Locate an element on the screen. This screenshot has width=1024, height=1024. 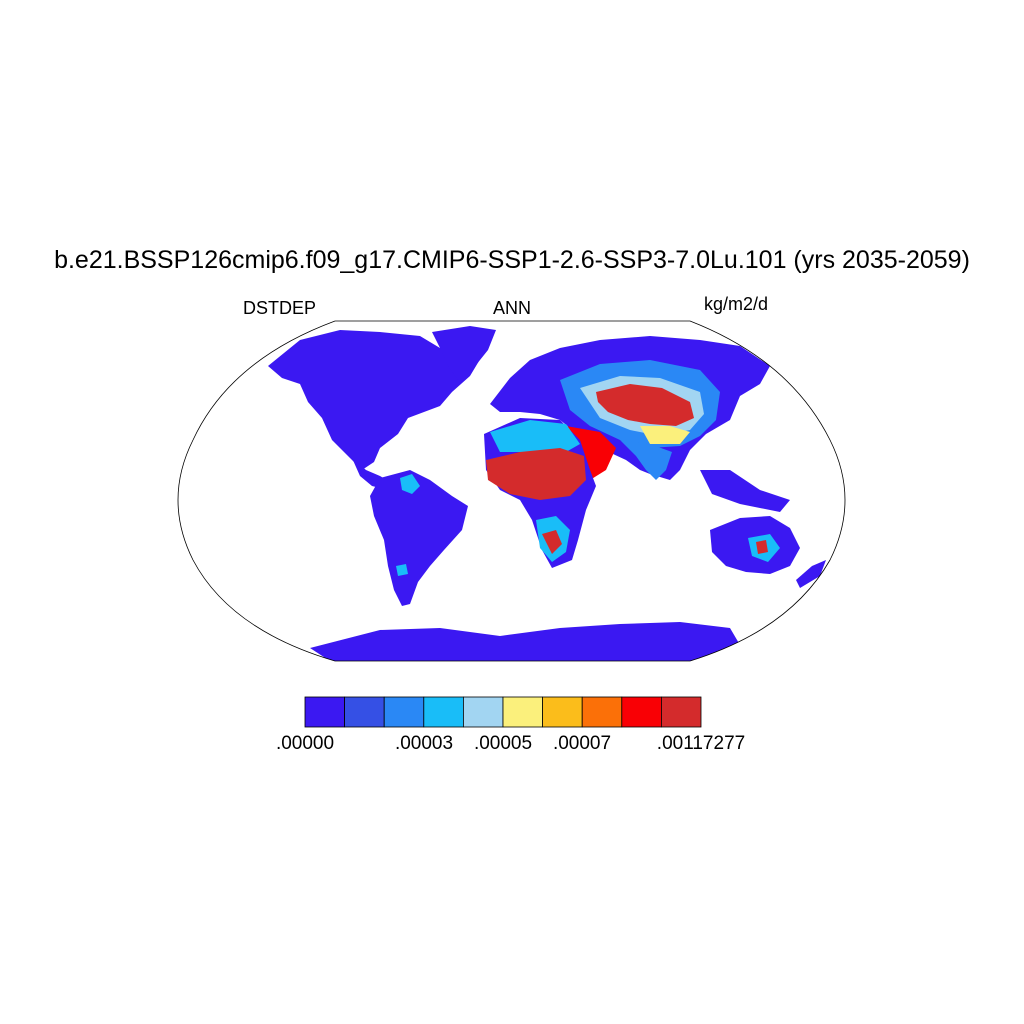
central-asia-core is located at coordinates (645, 405).